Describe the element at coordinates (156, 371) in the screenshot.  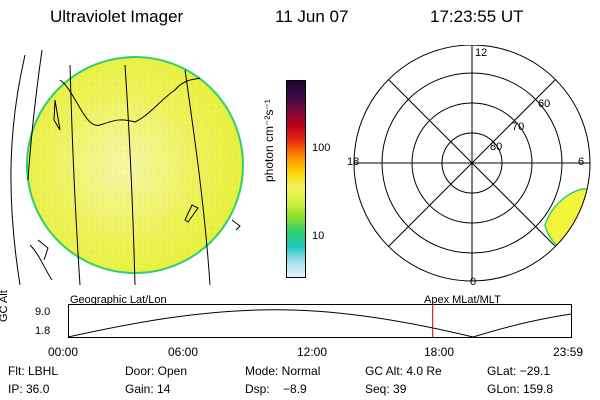
I see `footer-door: Door: Open` at that location.